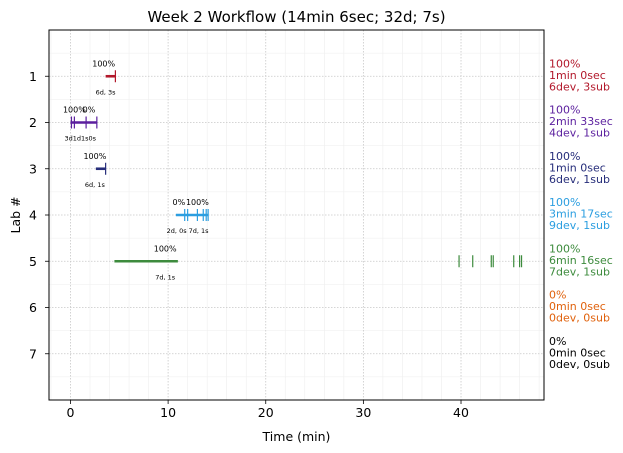  What do you see at coordinates (266, 412) in the screenshot?
I see `x-tick-label: 20` at bounding box center [266, 412].